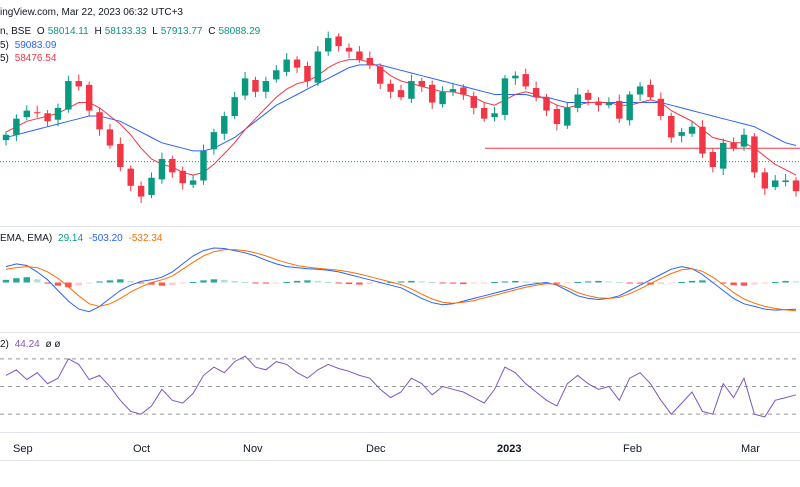 The width and height of the screenshot is (800, 487). I want to click on x-axis-label-2023: 2023, so click(509, 449).